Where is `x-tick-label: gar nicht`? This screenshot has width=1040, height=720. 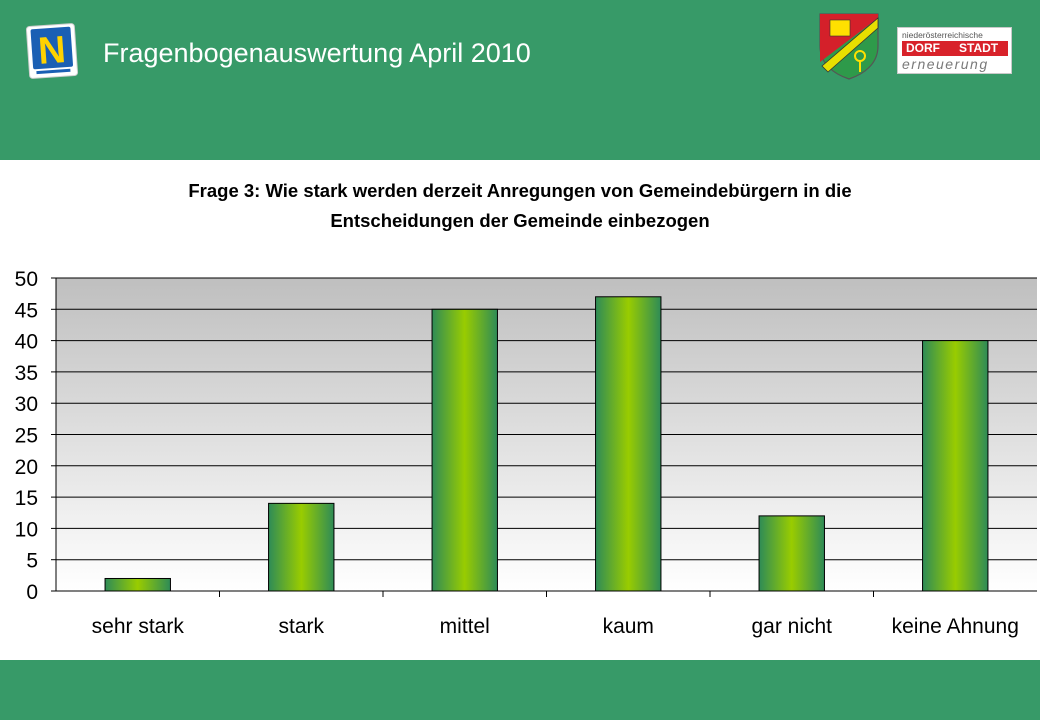
x-tick-label: gar nicht is located at coordinates (791, 626).